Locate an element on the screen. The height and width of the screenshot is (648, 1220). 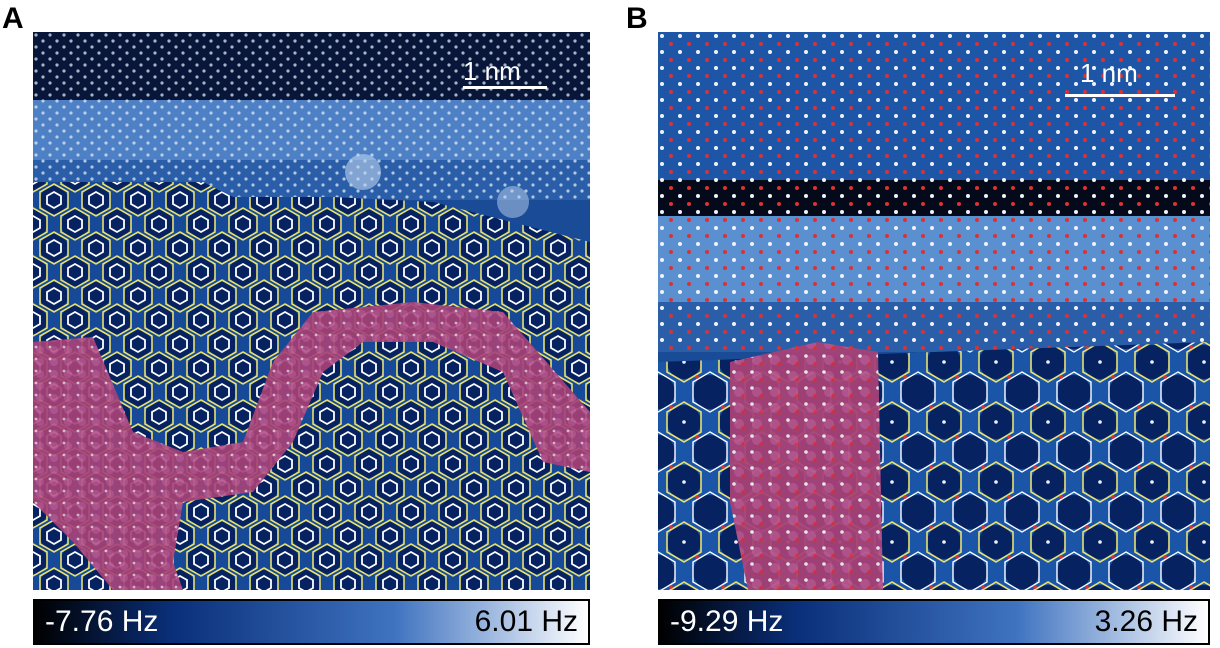
panel-b-colorbar-min: -9.29 Hz is located at coordinates (727, 621).